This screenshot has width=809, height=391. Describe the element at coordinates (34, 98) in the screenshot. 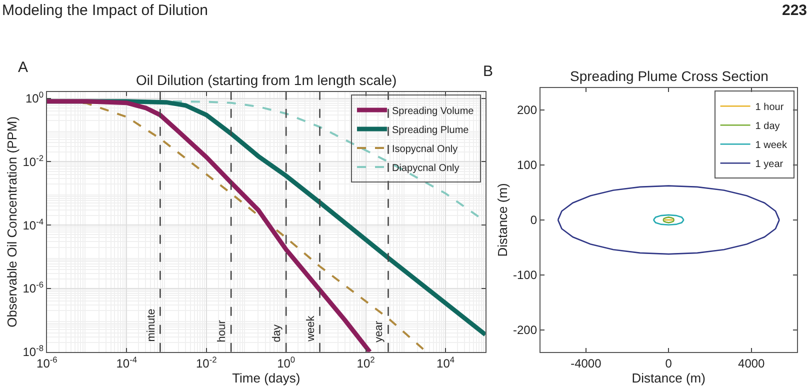

I see `y-tick-label: 10$^{0}$` at that location.